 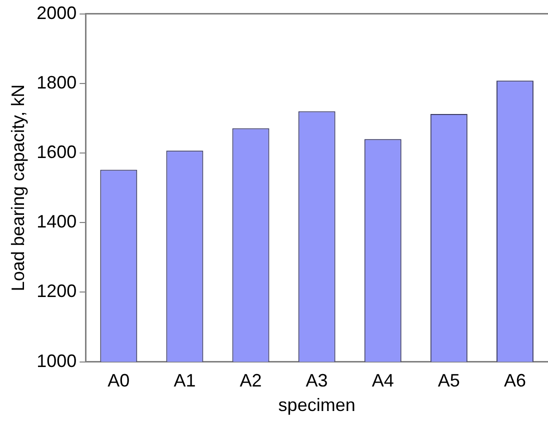 What do you see at coordinates (56, 291) in the screenshot?
I see `y-tick-label: 1200` at bounding box center [56, 291].